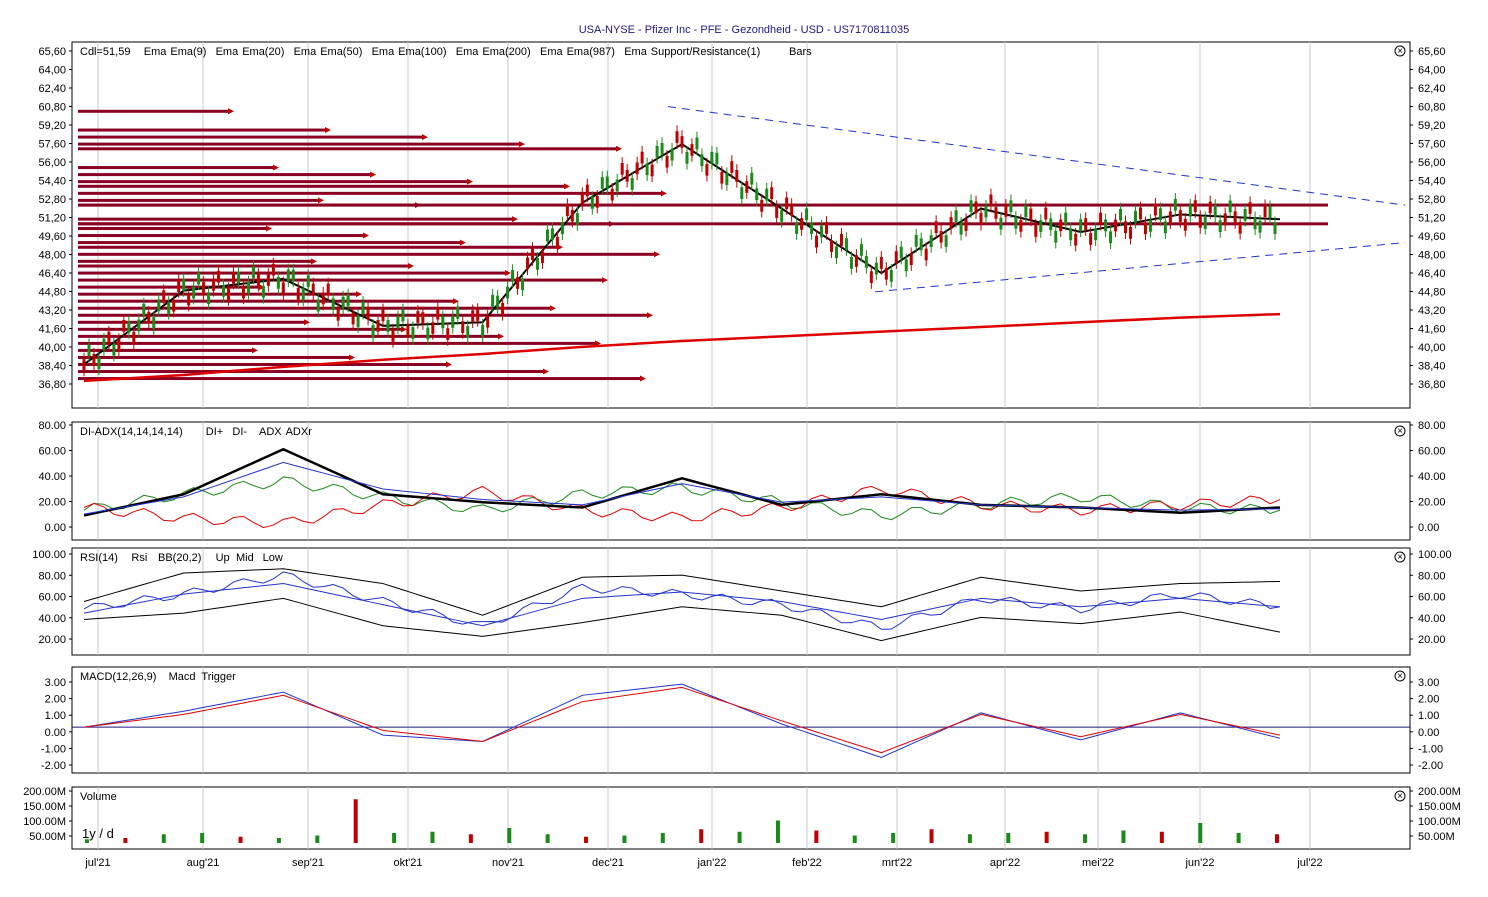 This screenshot has width=1488, height=897. Describe the element at coordinates (52, 426) in the screenshot. I see `y-tick-left: 80.00` at that location.